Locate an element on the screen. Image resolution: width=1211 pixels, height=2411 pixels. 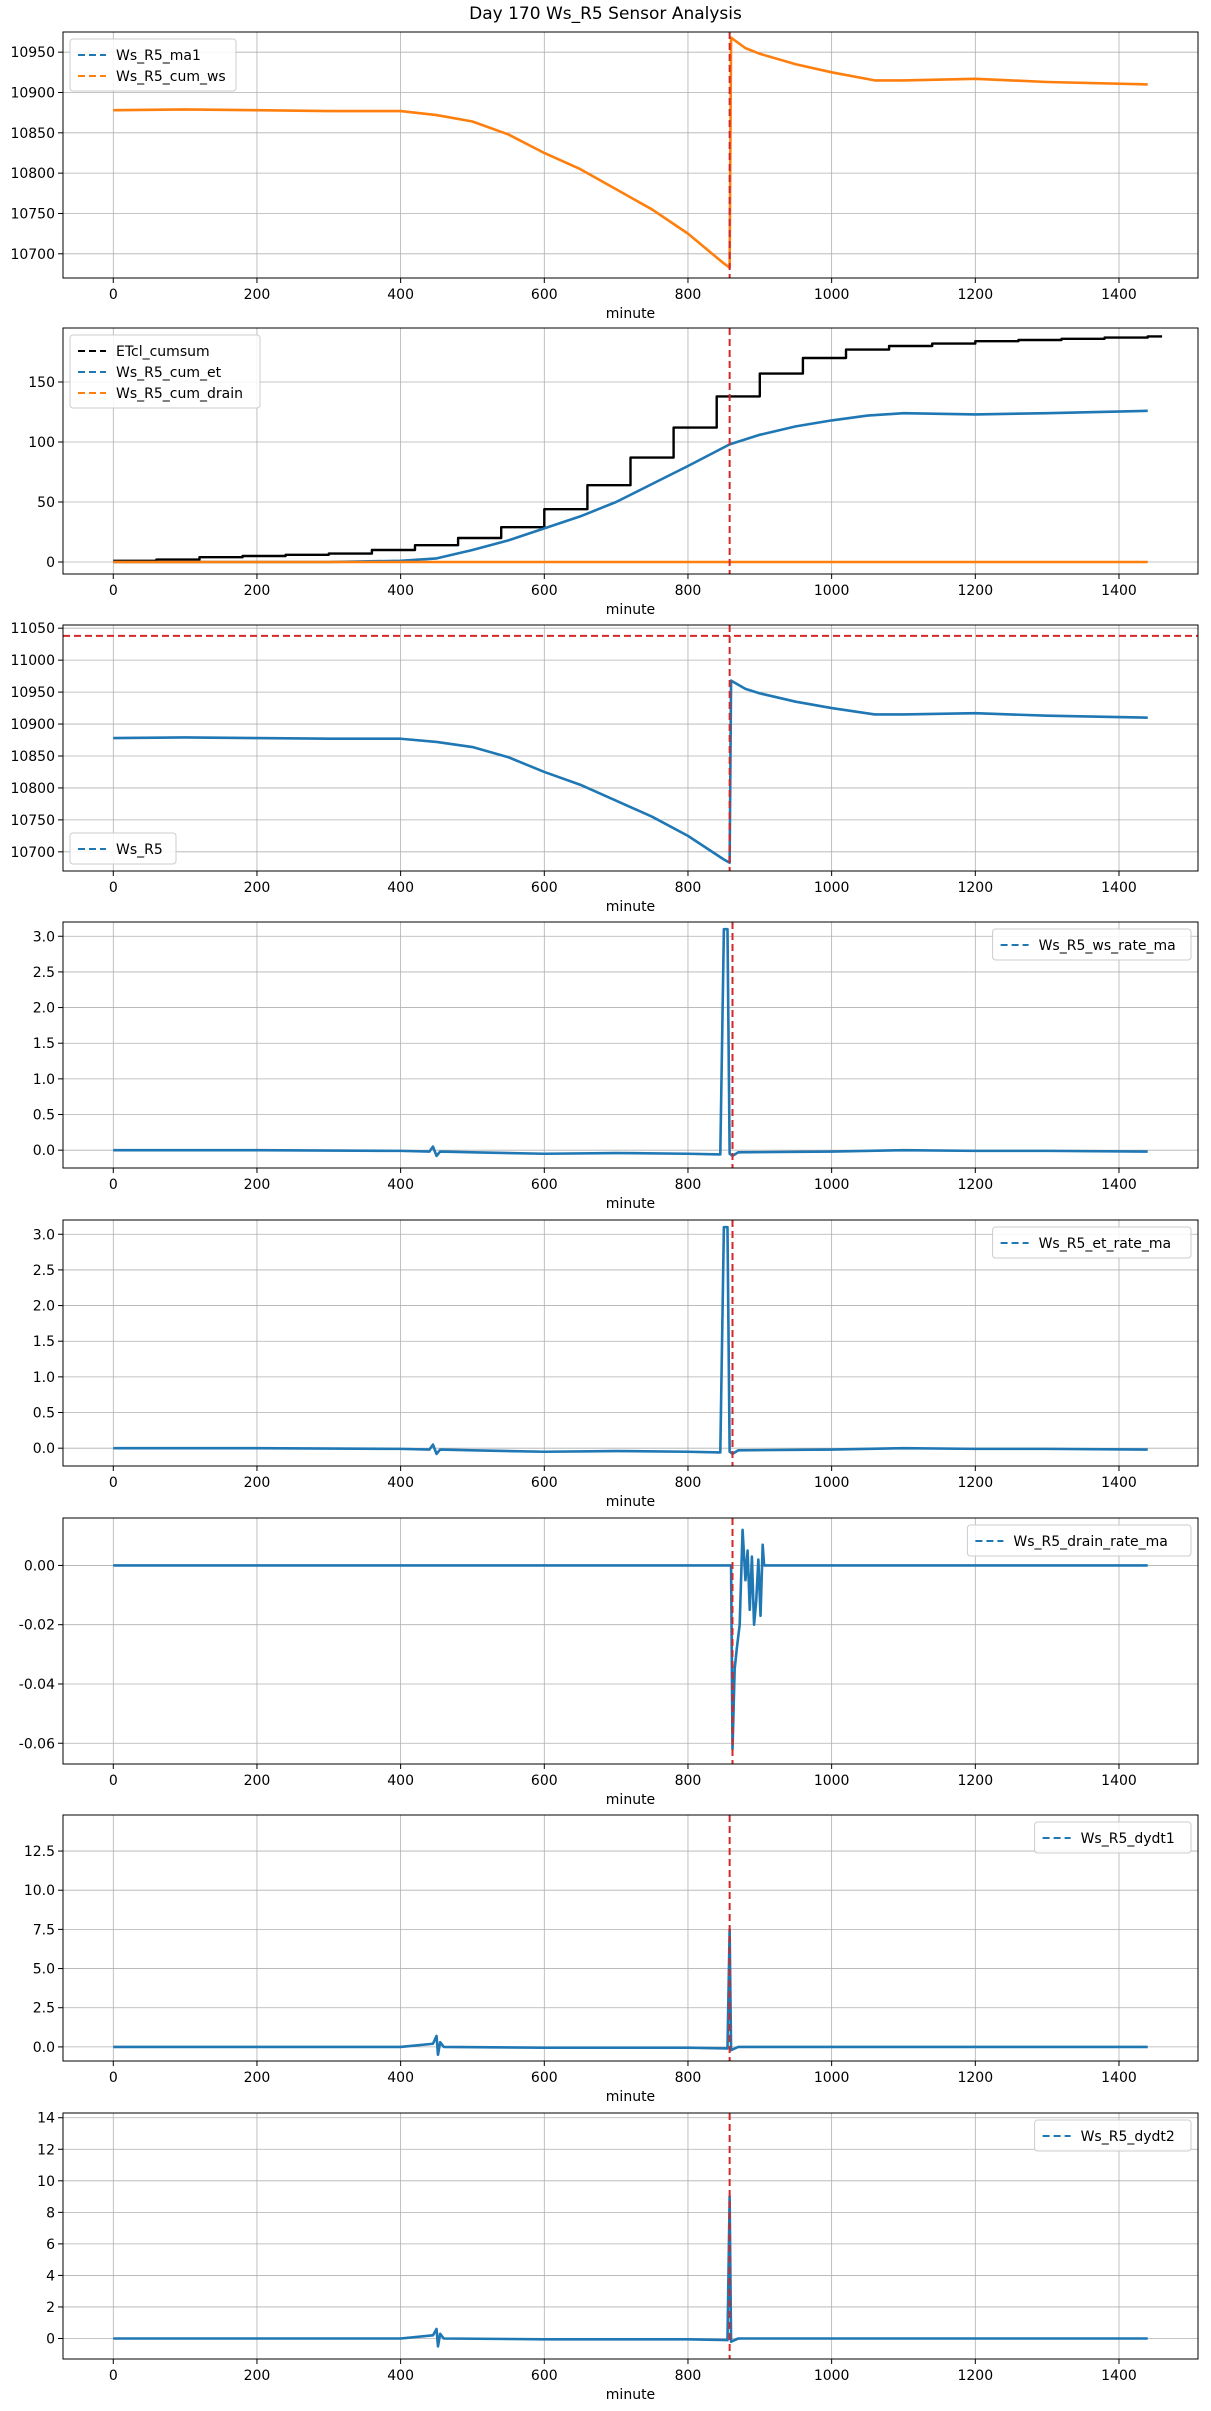
y-tick-label: 10950 is located at coordinates (32, 693).